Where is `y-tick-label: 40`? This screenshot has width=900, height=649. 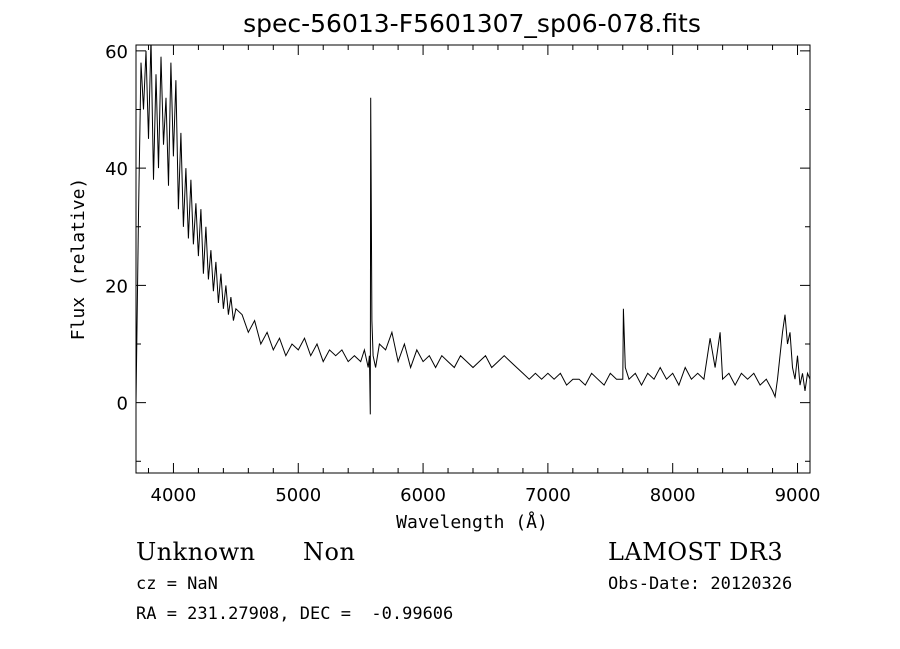 y-tick-label: 40 is located at coordinates (116, 169).